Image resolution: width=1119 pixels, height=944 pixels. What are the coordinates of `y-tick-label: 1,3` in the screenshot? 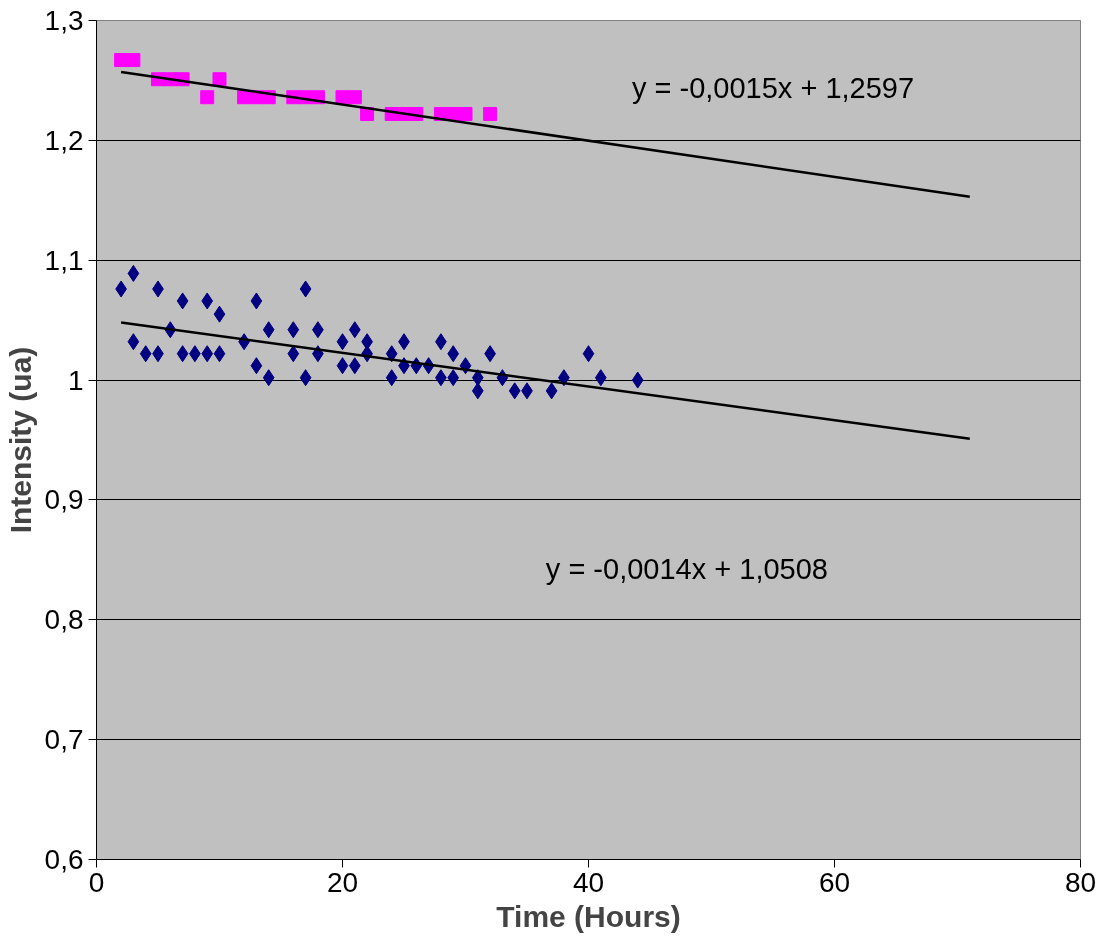 It's located at (64, 20).